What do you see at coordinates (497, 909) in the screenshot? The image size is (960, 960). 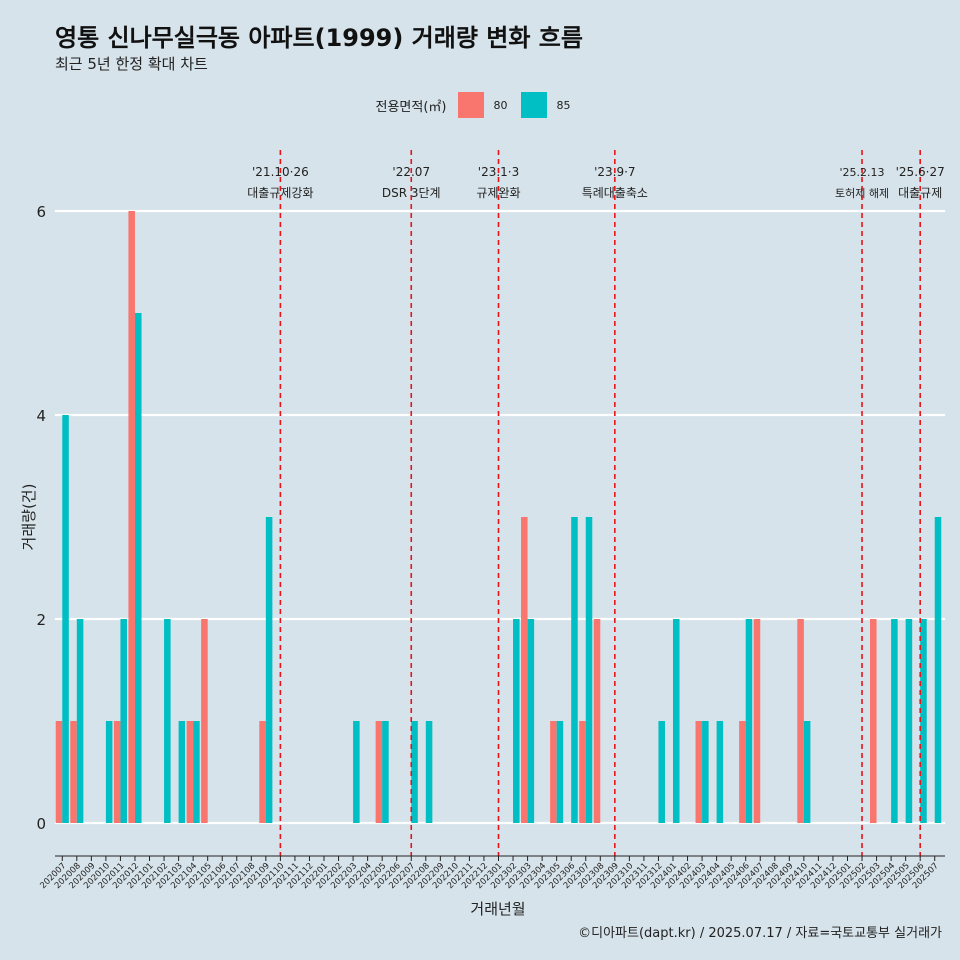 I see `x-axis-label: 거래년월` at bounding box center [497, 909].